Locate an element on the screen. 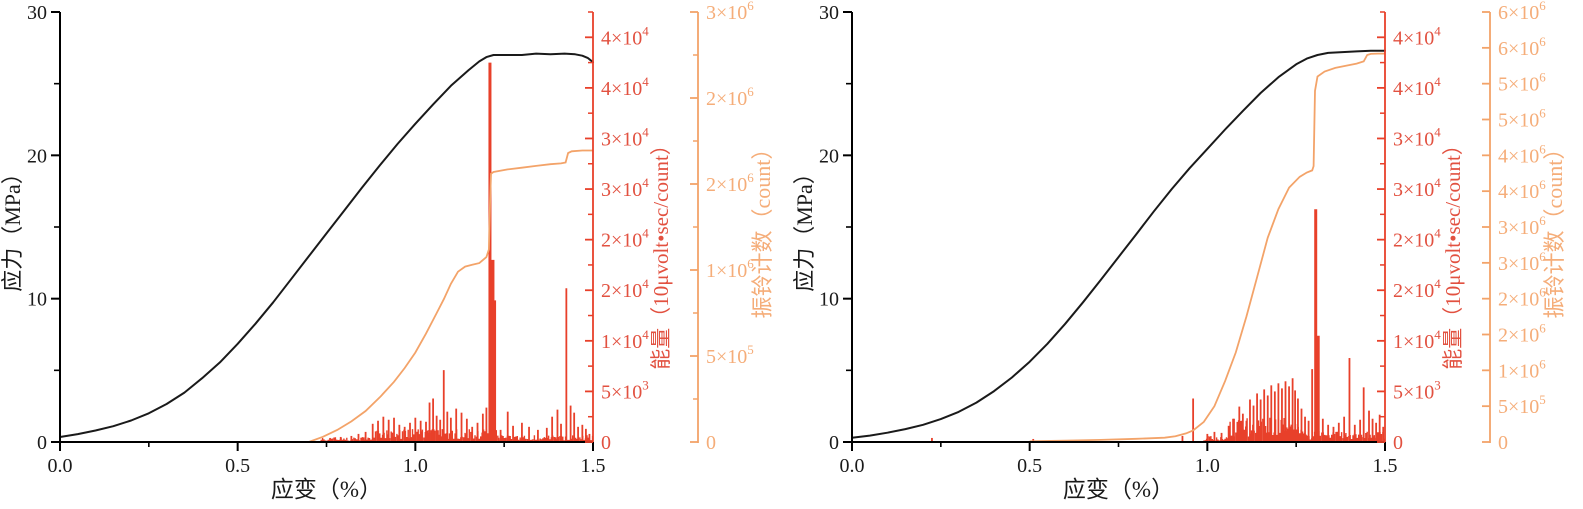  ring-count-curve is located at coordinates (450, 296).